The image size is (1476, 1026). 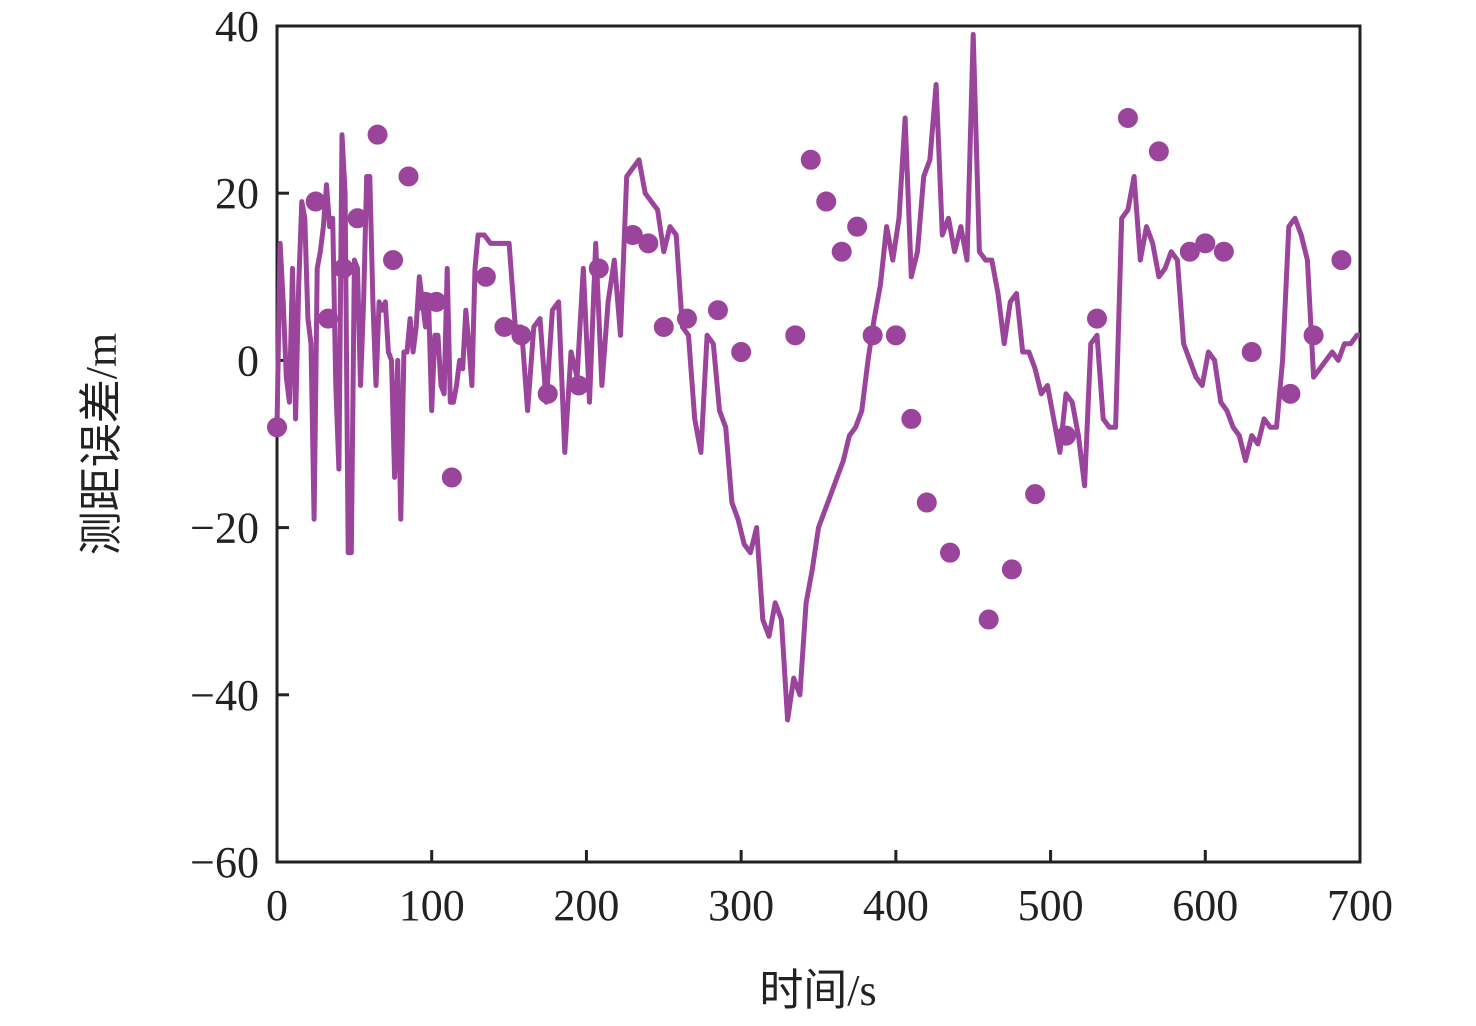 What do you see at coordinates (224, 528) in the screenshot?
I see `y-tick-label: −20` at bounding box center [224, 528].